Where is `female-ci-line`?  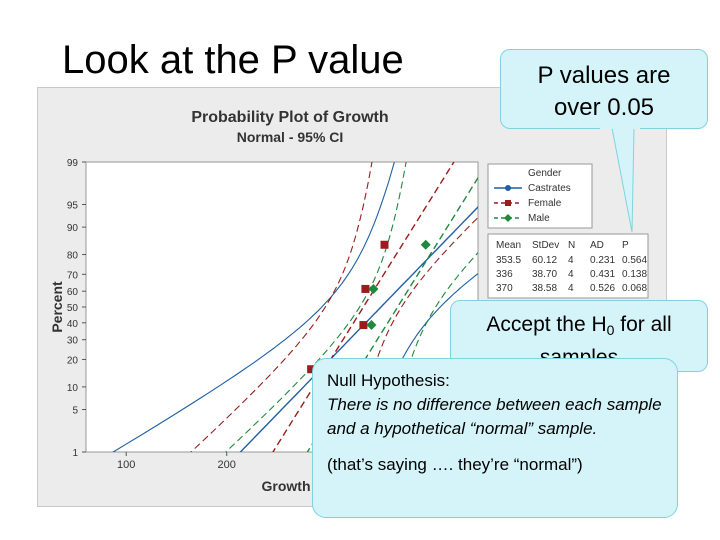
female-ci-line is located at coordinates (281, 307).